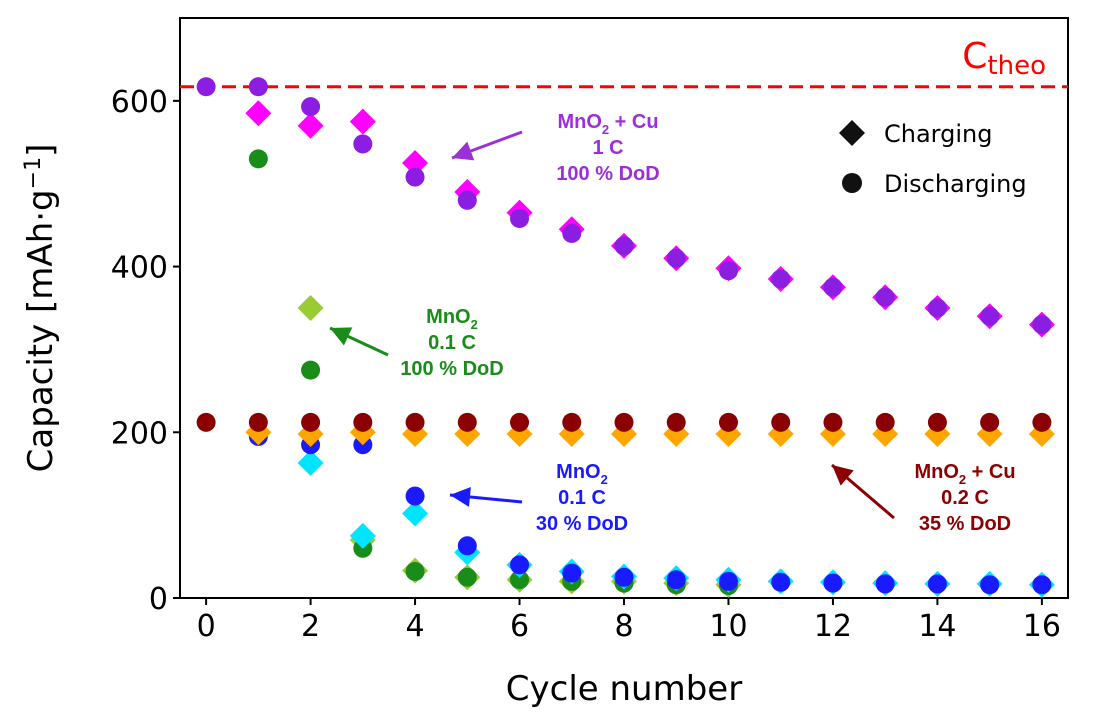  What do you see at coordinates (463, 151) in the screenshot?
I see `annotation-0-arrow-head` at bounding box center [463, 151].